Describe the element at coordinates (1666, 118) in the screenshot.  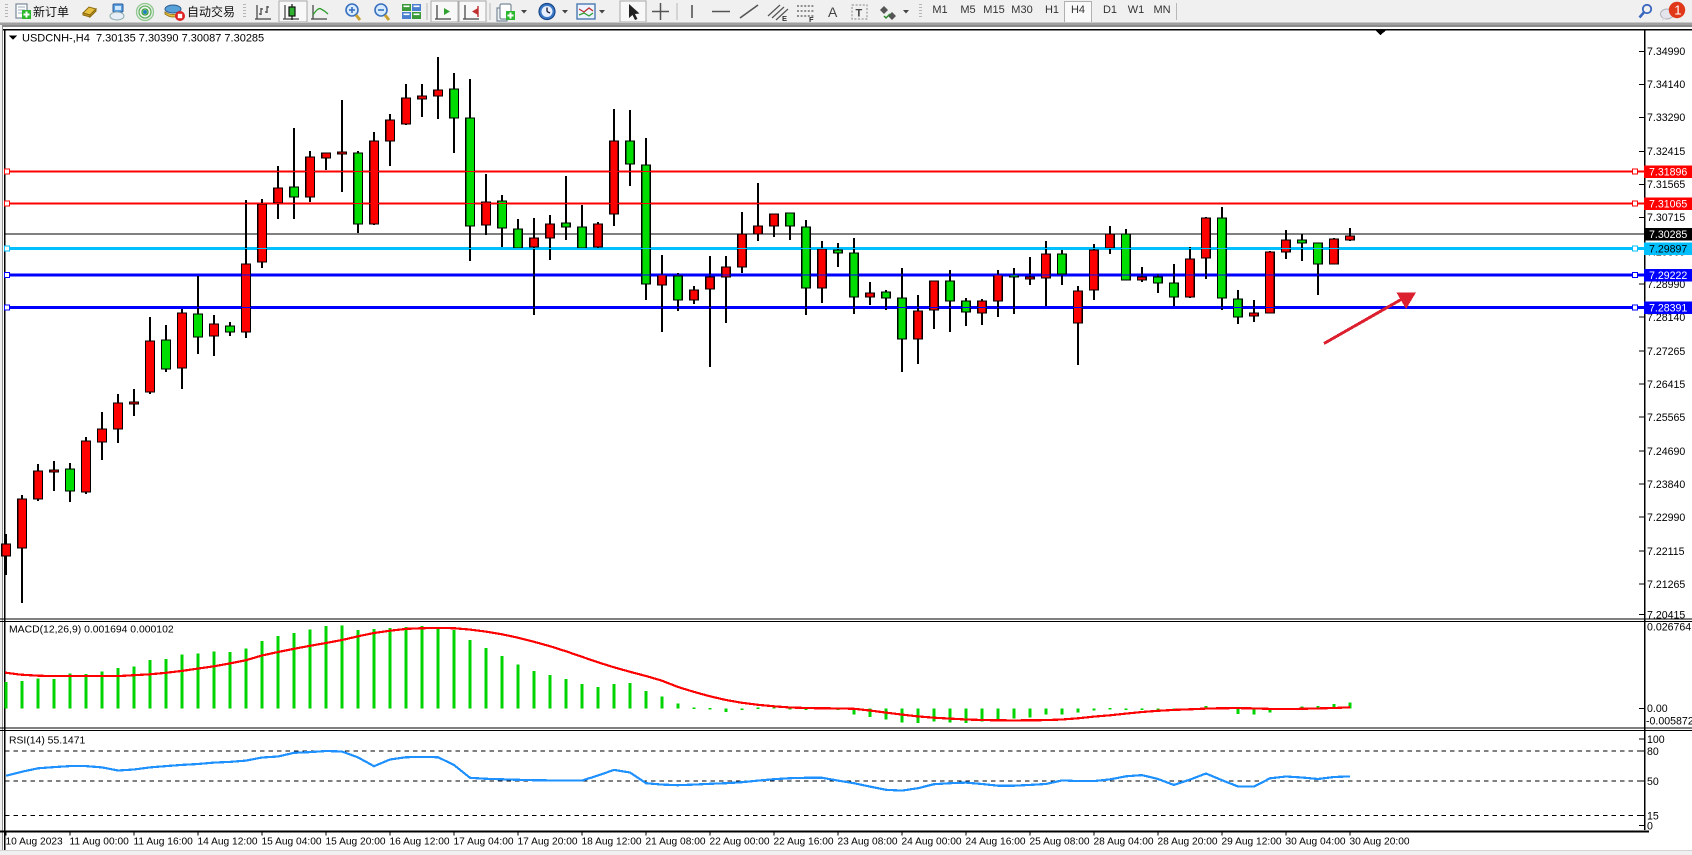
I see `svg-text: 7.33290` at that location.